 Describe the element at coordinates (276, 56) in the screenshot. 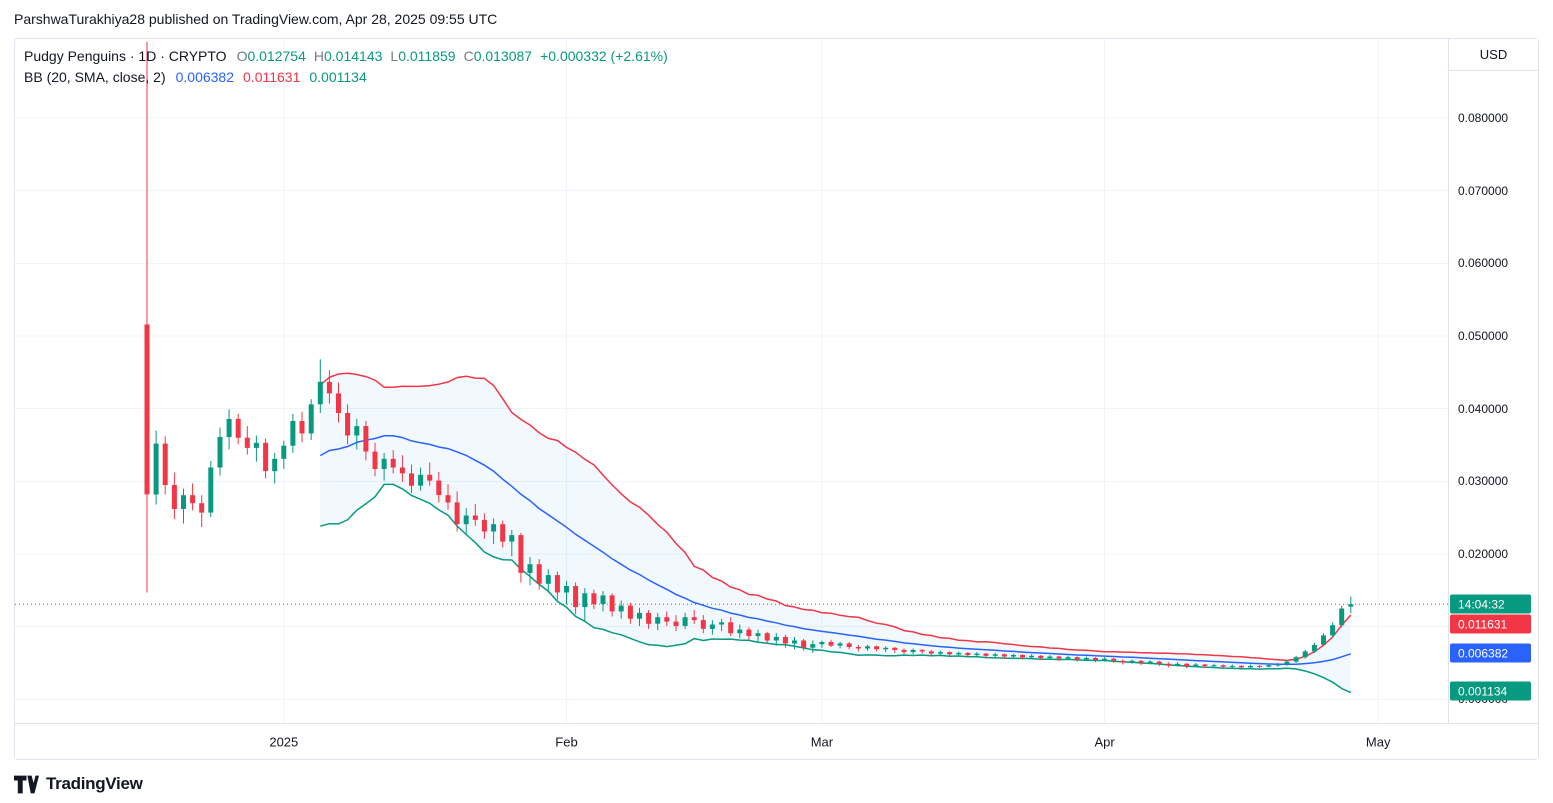

I see `open-value: 0.012754` at that location.